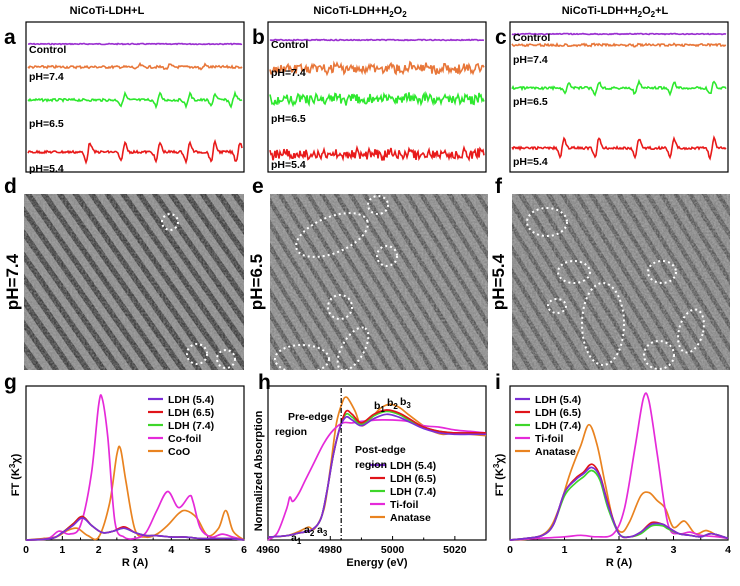  I want to click on b-sub: 3, so click(408, 405).